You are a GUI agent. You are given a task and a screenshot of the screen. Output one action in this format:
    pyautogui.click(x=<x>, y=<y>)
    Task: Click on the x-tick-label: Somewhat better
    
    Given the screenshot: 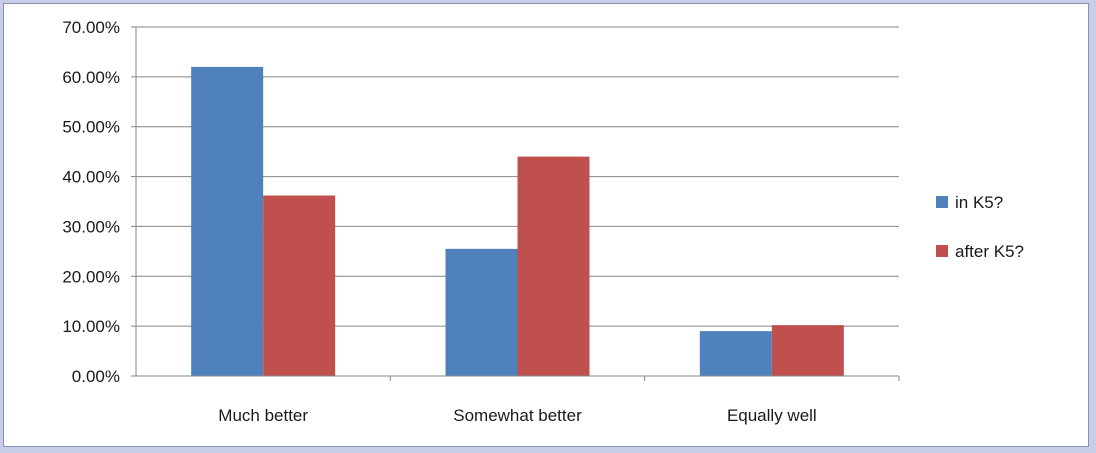 What is the action you would take?
    pyautogui.click(x=517, y=415)
    